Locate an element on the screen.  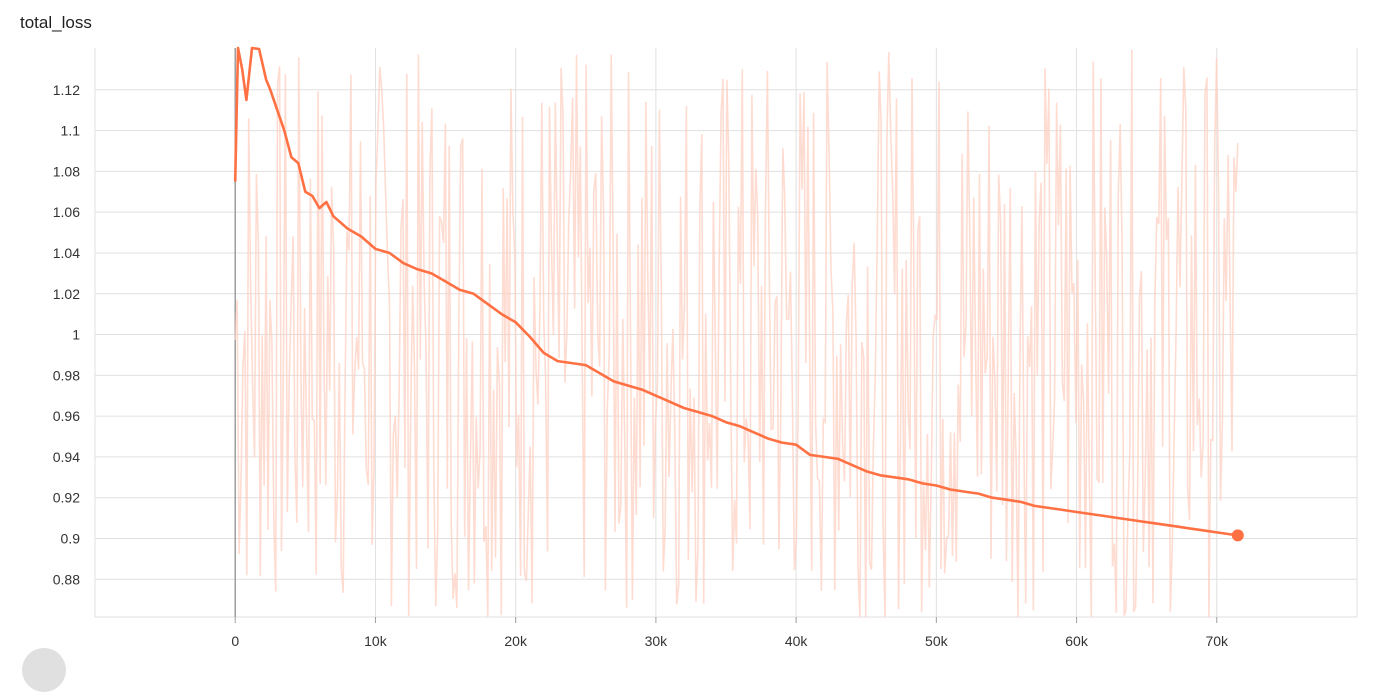
y-tick-label: 0.9 is located at coordinates (71, 538).